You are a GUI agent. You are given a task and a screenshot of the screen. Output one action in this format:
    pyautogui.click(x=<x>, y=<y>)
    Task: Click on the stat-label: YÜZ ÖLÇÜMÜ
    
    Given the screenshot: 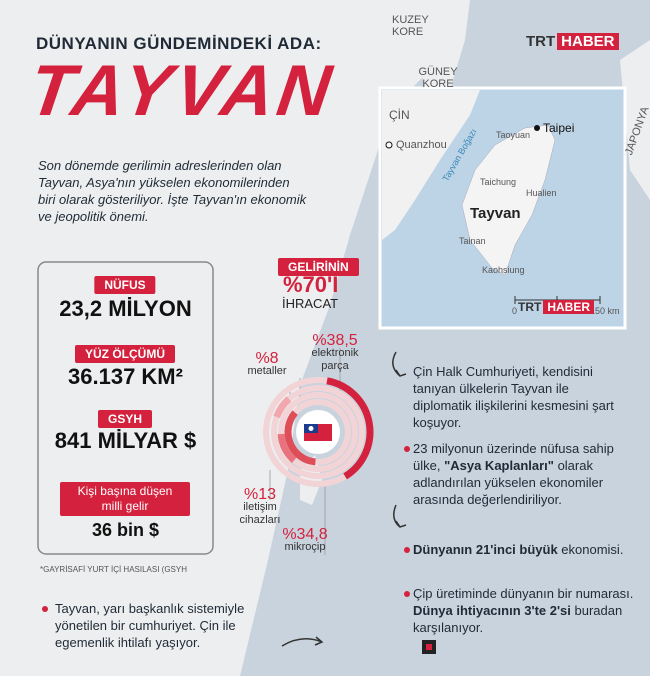 What is the action you would take?
    pyautogui.click(x=125, y=354)
    